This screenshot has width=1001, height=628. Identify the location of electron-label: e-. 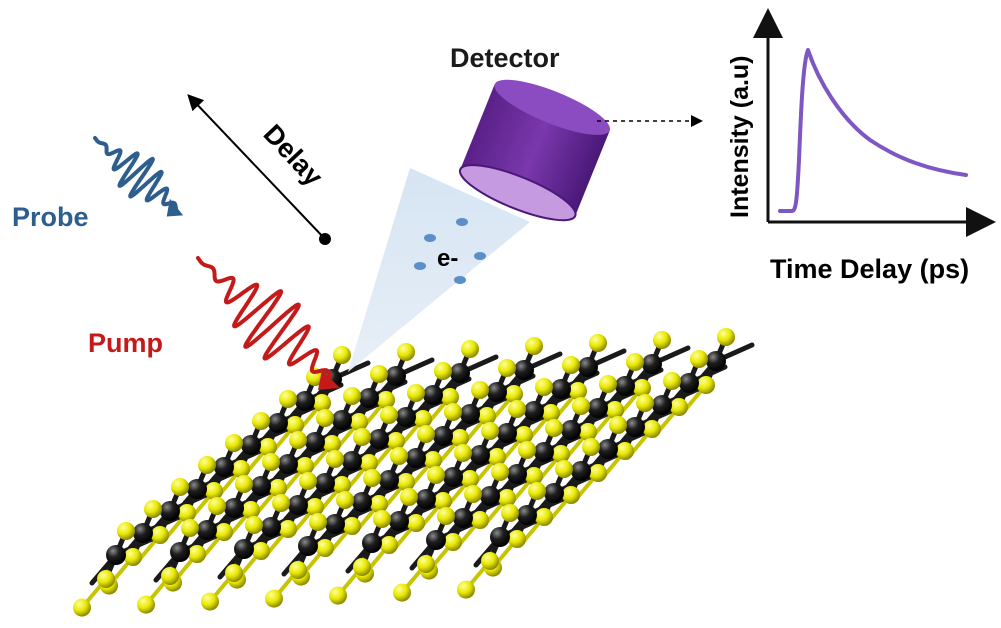
(447, 258).